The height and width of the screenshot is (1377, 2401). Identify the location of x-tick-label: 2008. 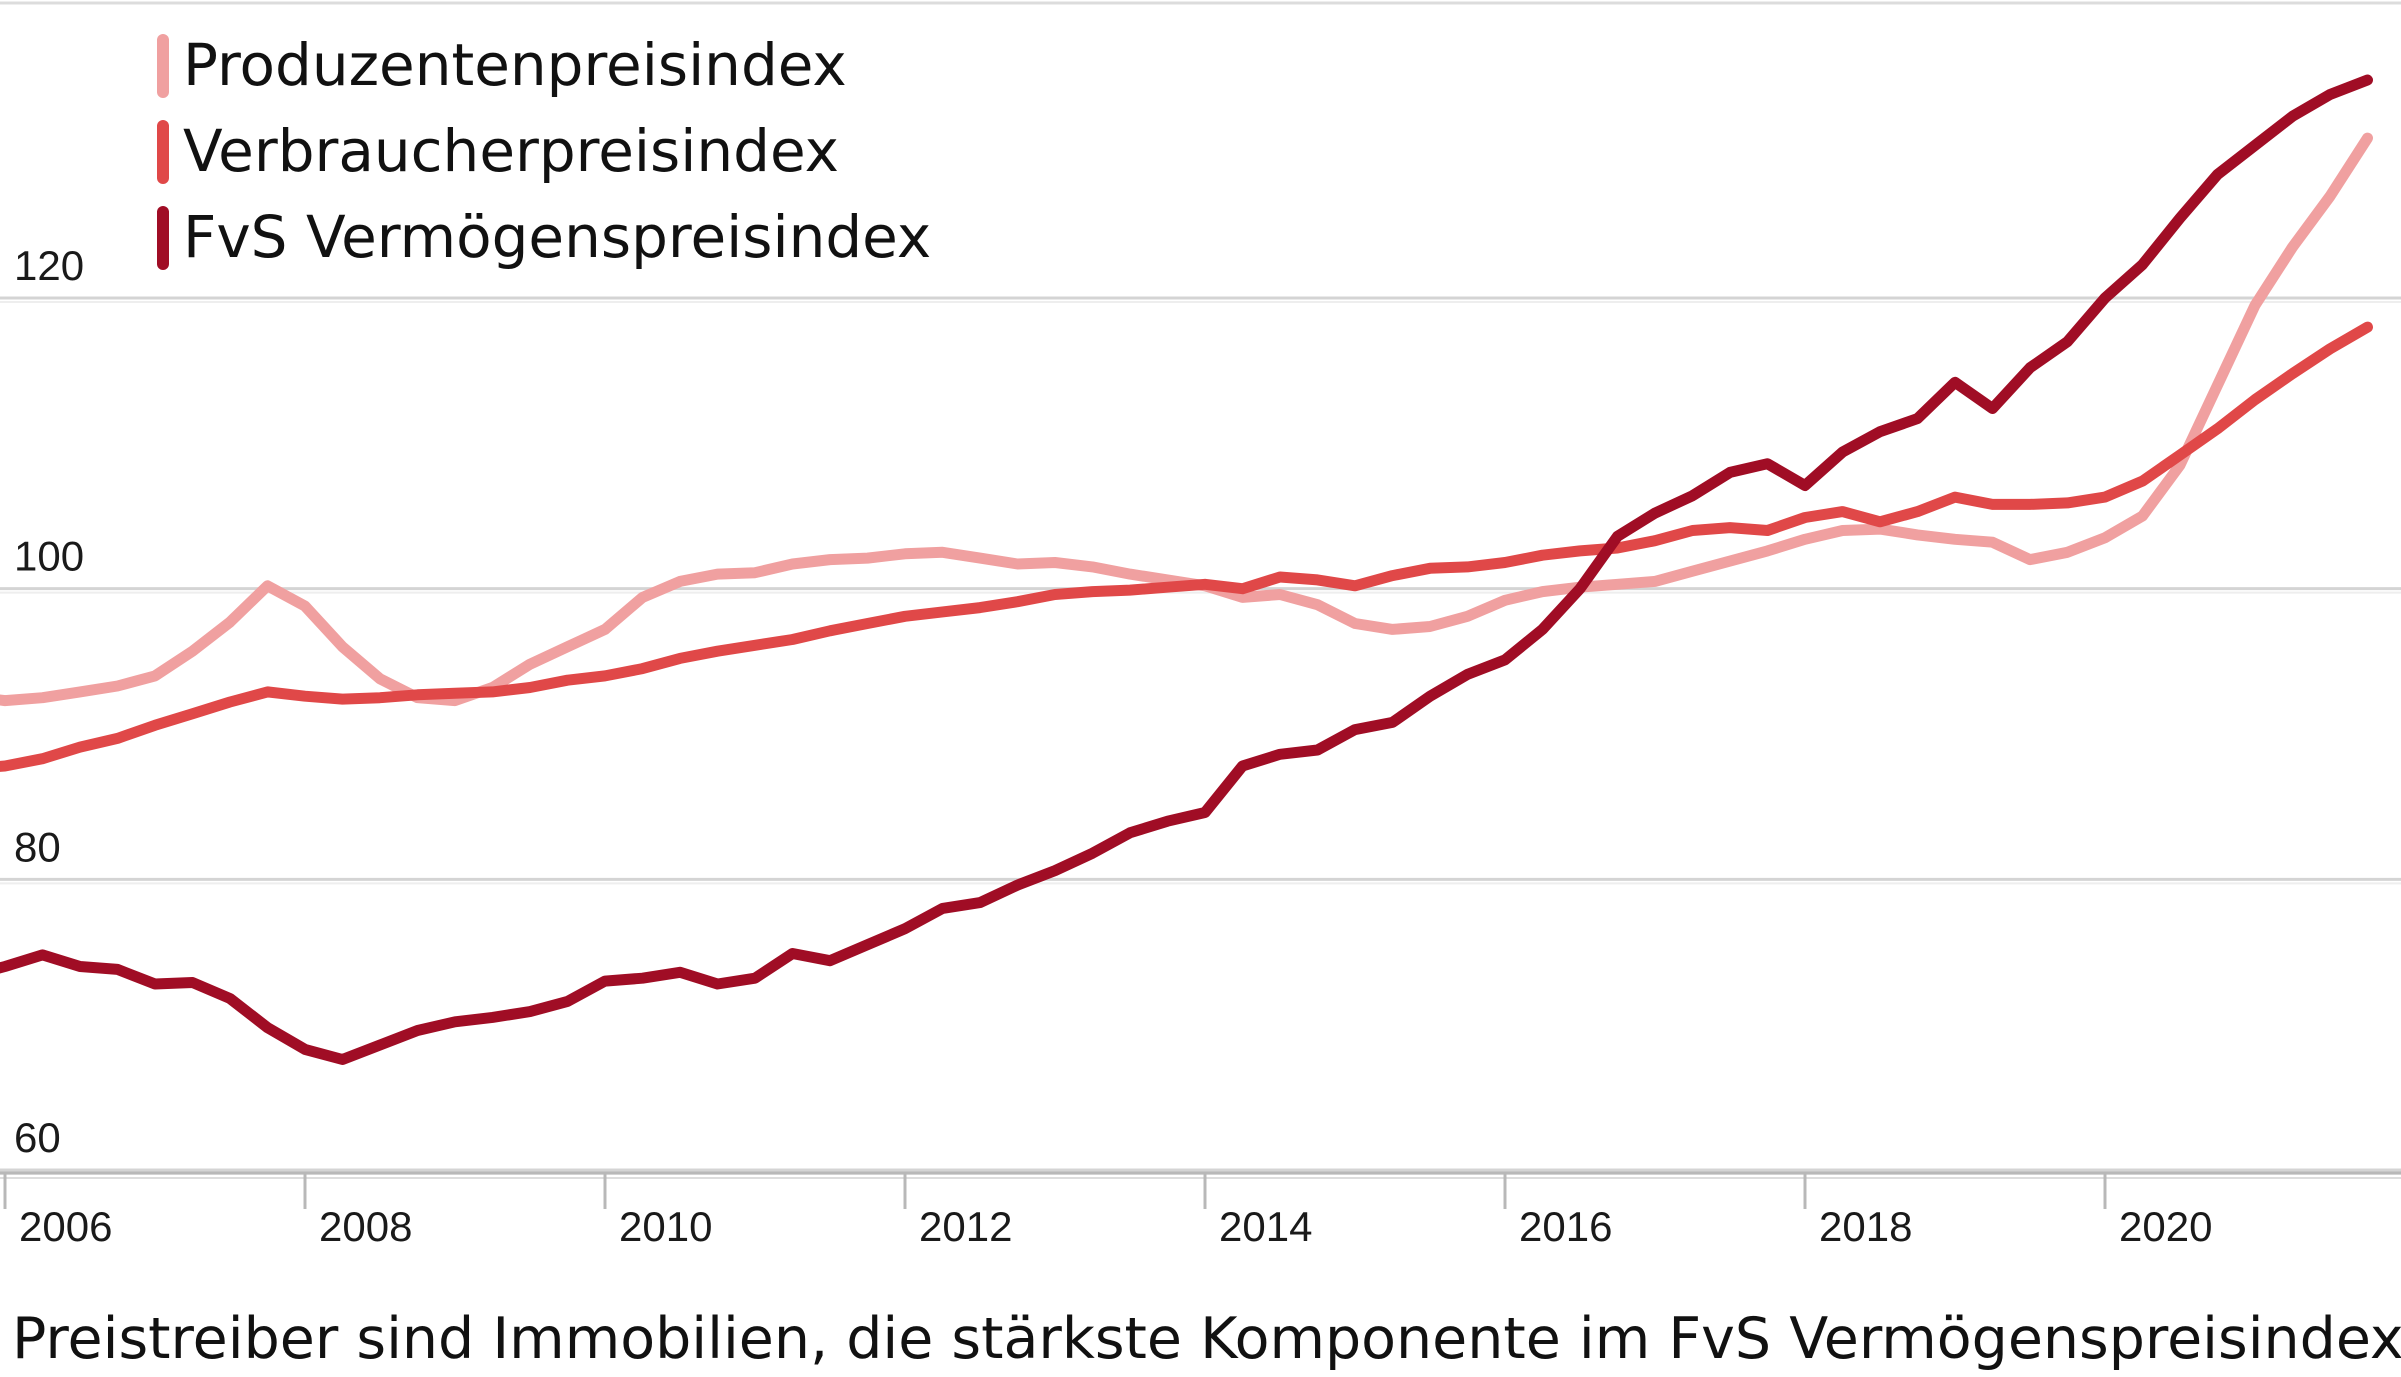
(365, 1226).